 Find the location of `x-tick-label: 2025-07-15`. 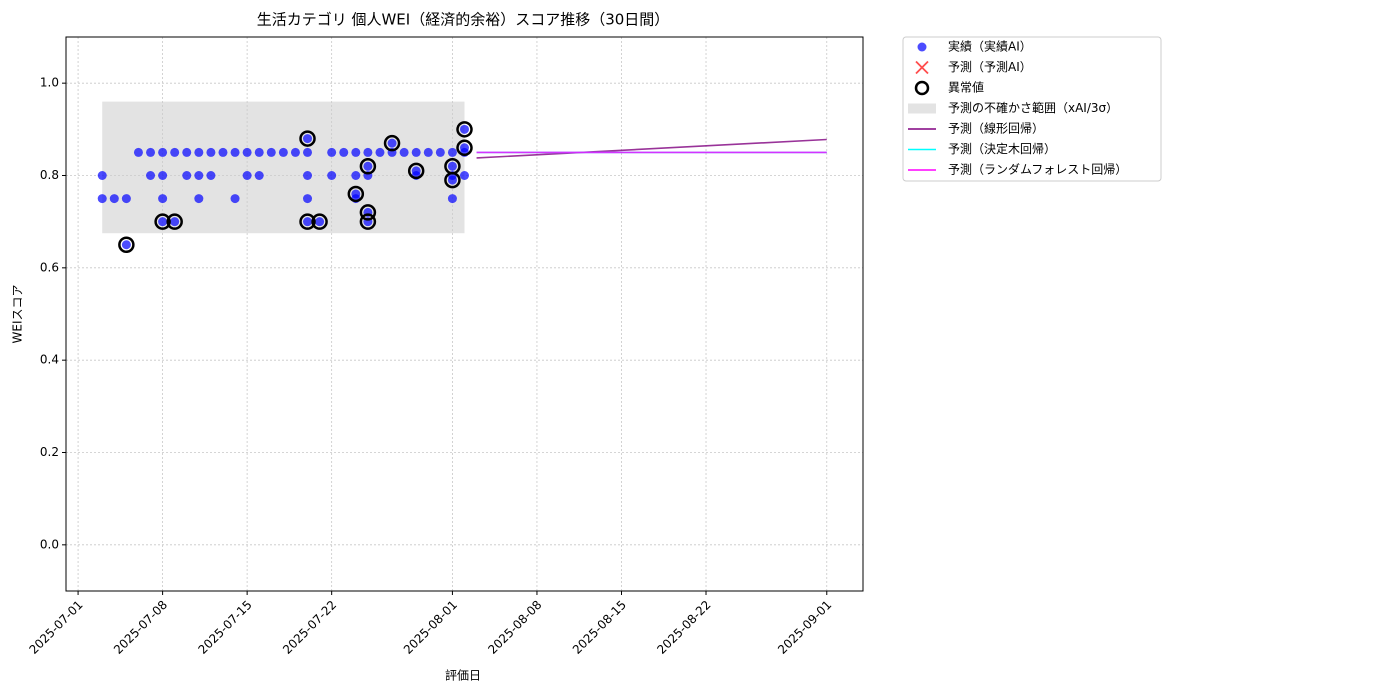

x-tick-label: 2025-07-15 is located at coordinates (225, 627).